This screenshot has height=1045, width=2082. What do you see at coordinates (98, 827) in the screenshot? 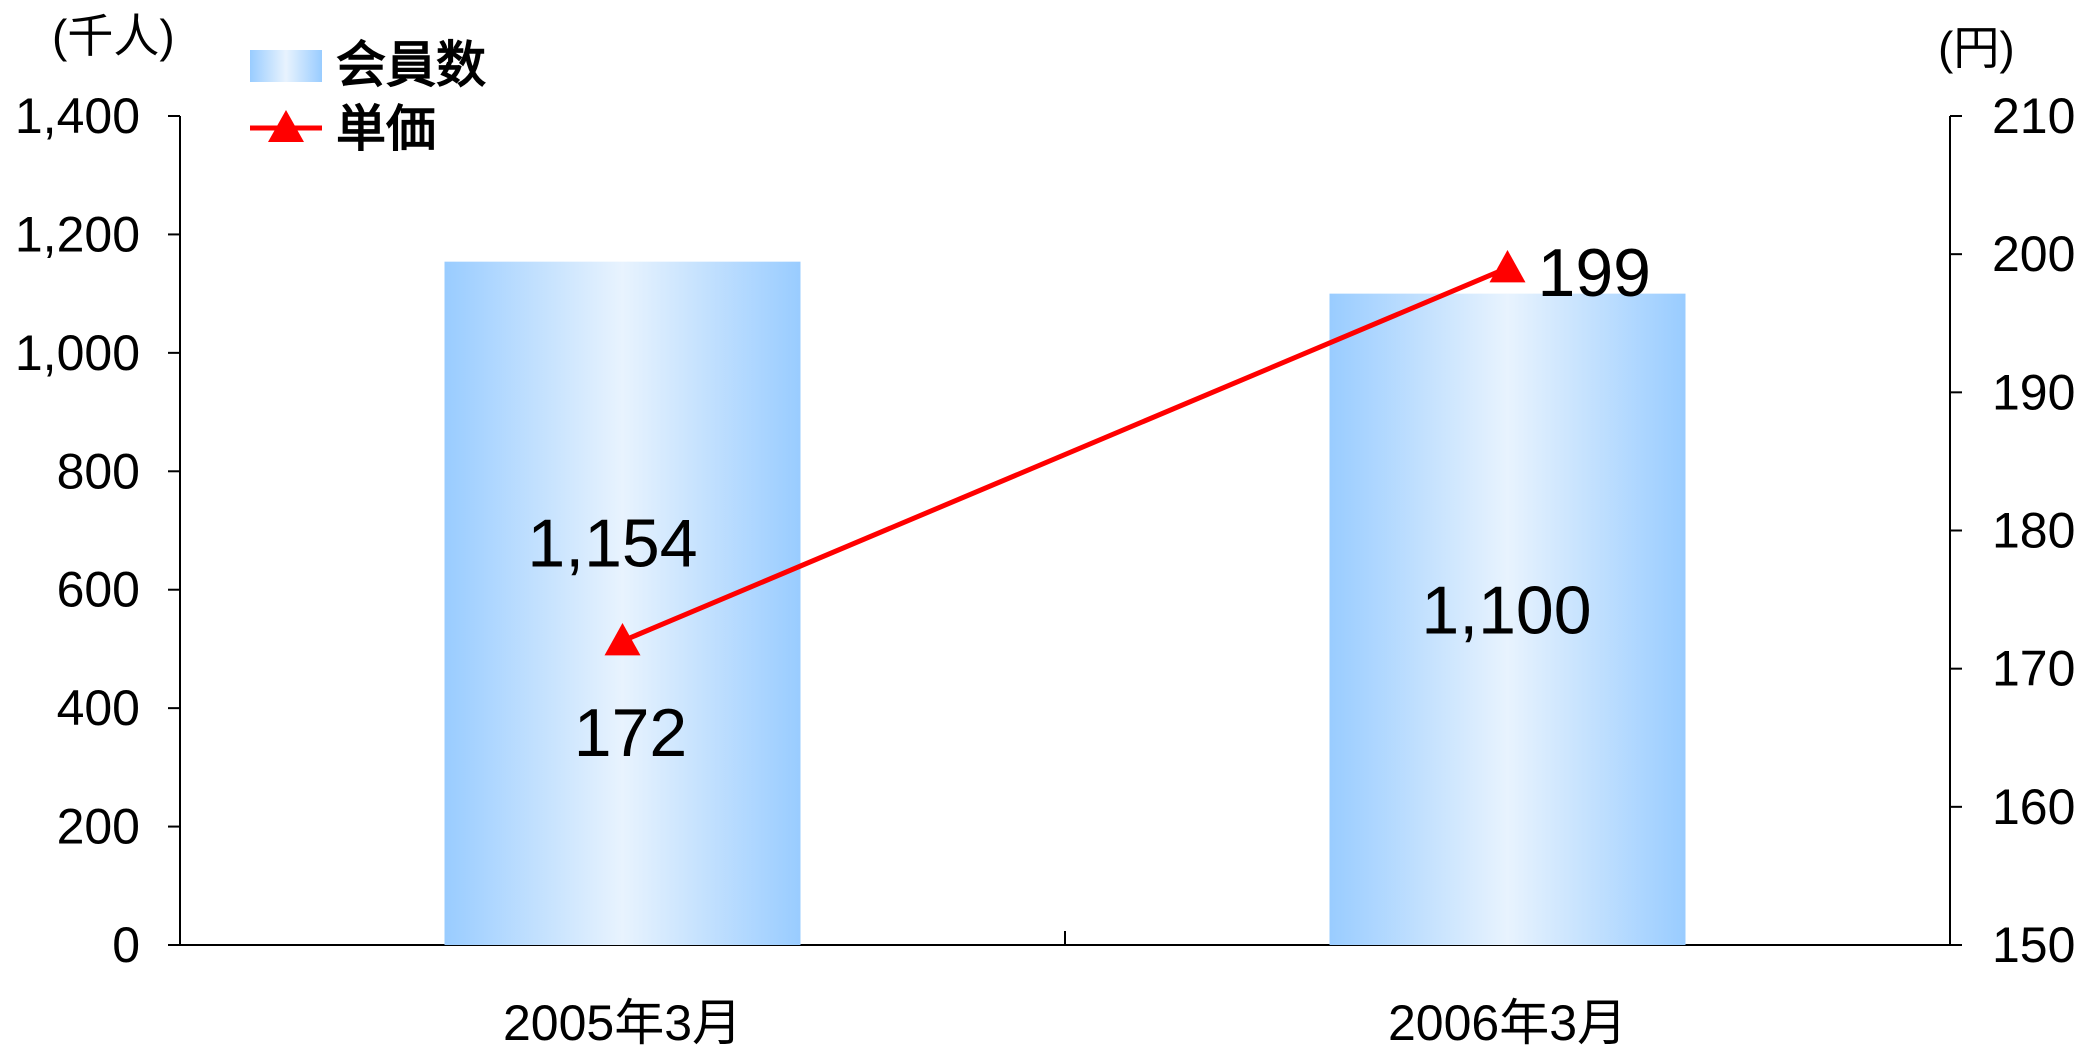
I see `left-tick-label: 200` at bounding box center [98, 827].